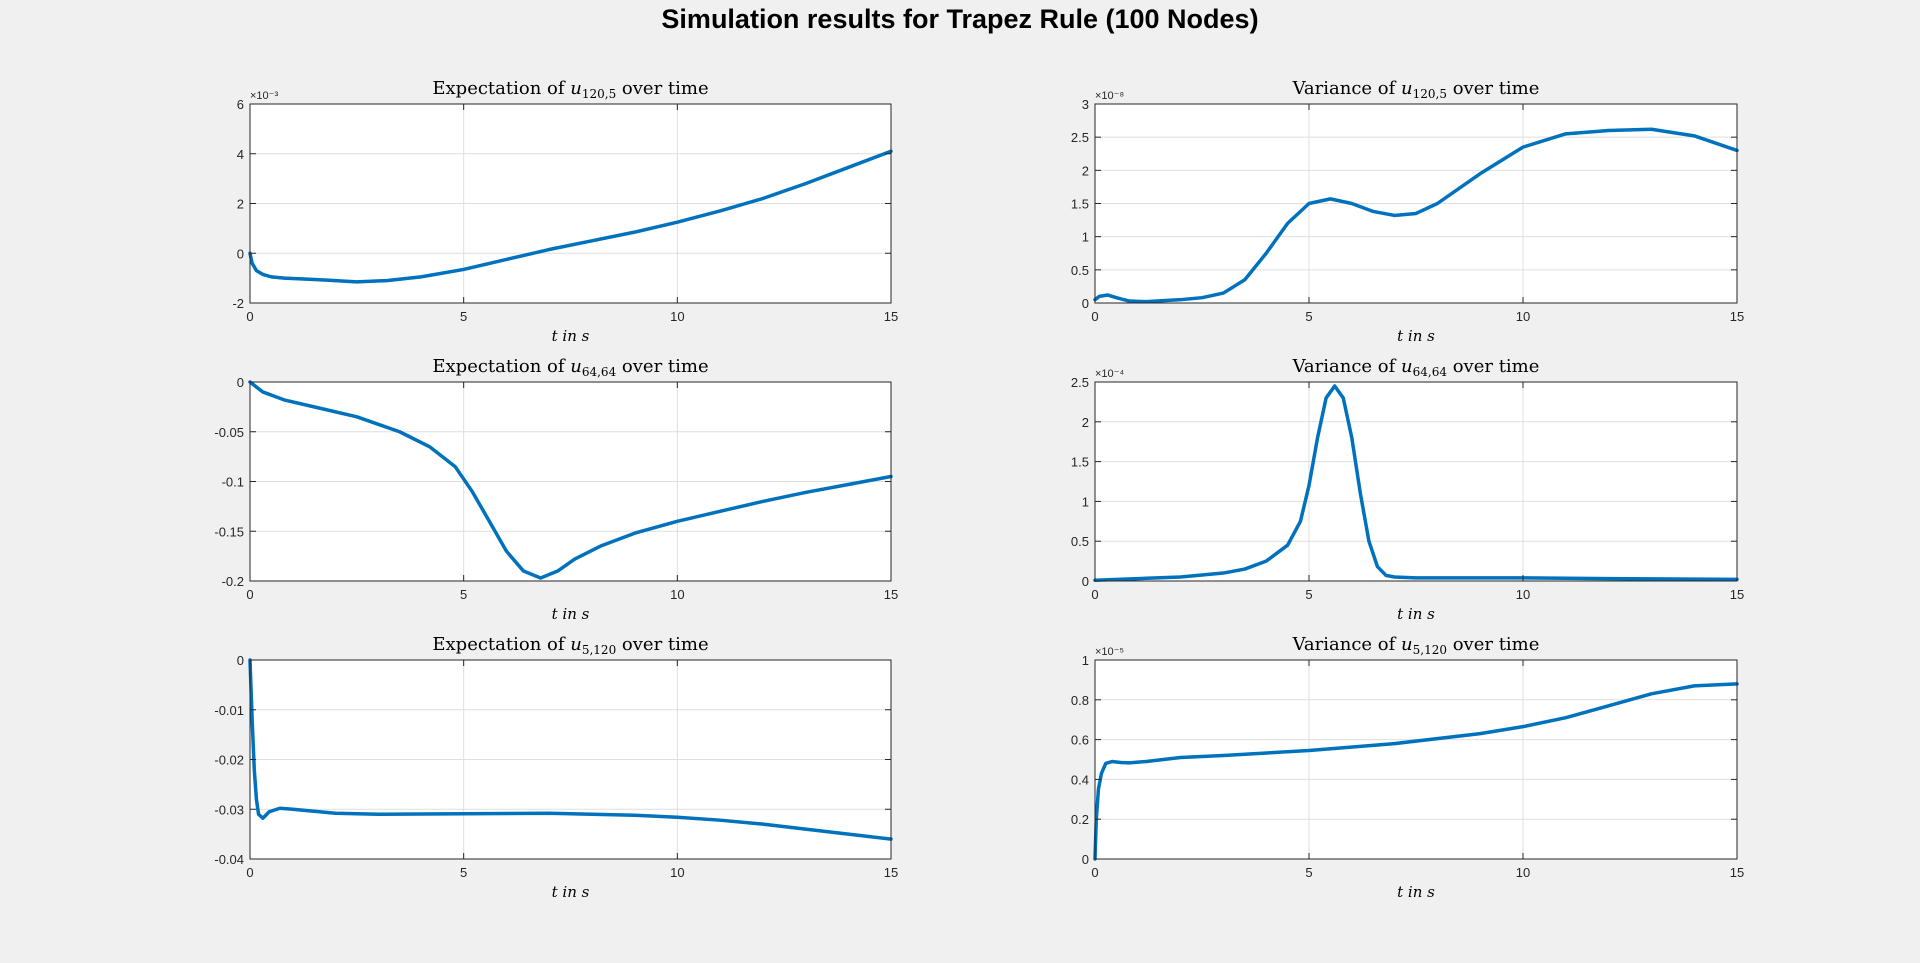  I want to click on subplot-title: Variance of u5,120 over time, so click(1416, 645).